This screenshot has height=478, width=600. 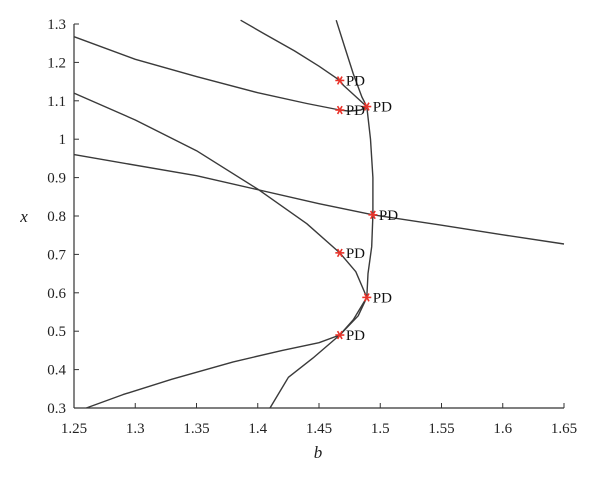 I want to click on y-tick-label: 0.8, so click(x=56, y=217).